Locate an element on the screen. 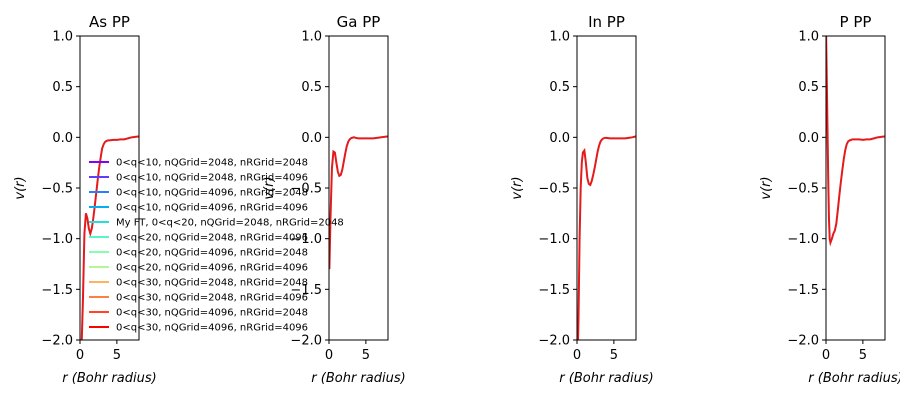 The width and height of the screenshot is (900, 400). legend-entry: 0<q<30, nQGrid=4096, nRGrid=4096 is located at coordinates (198, 328).